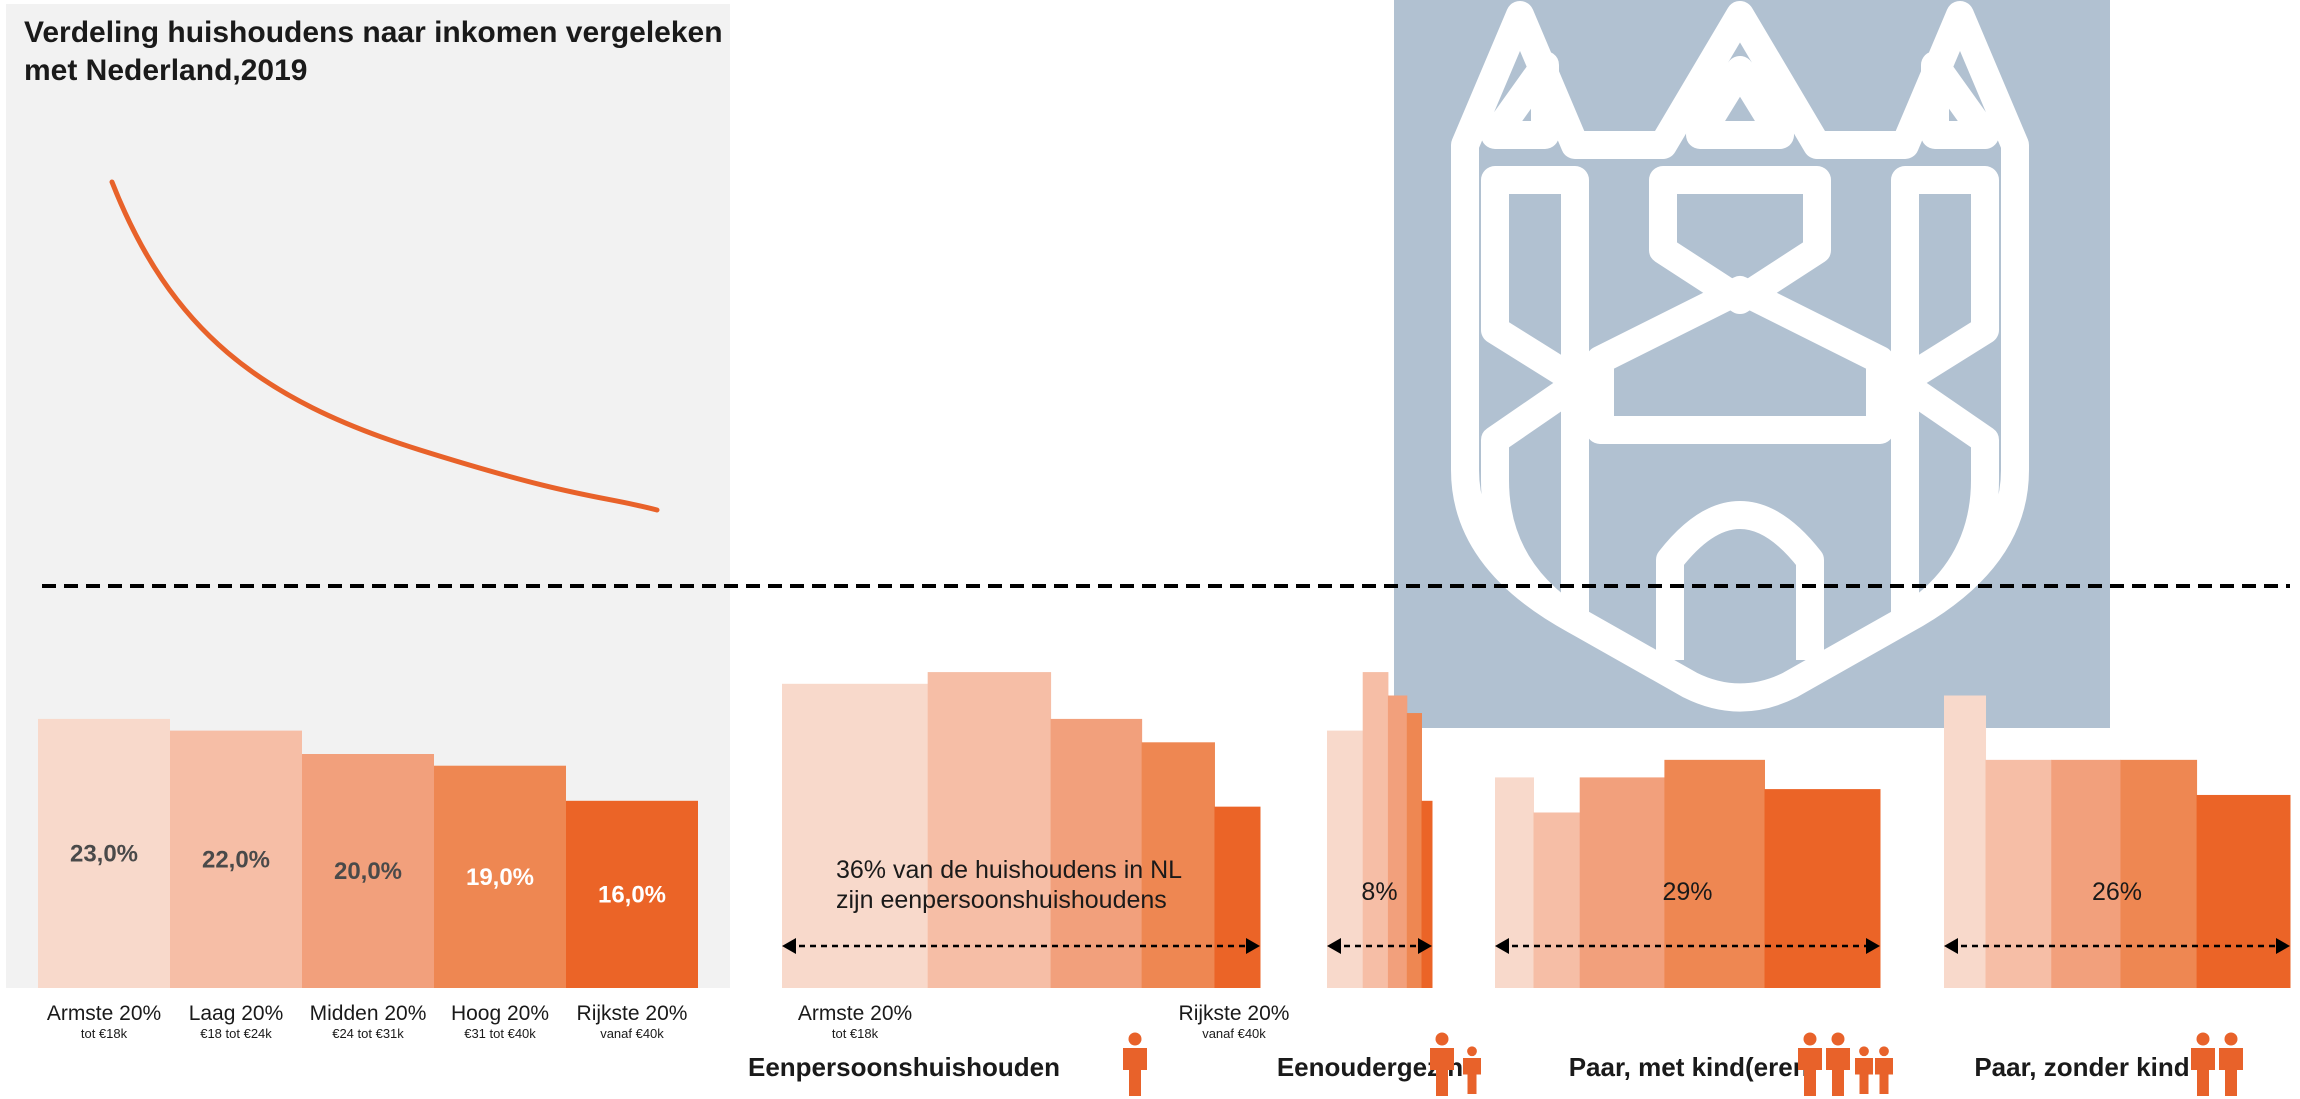 Image resolution: width=2300 pixels, height=1099 pixels. I want to click on share-annotation: 29%, so click(1687, 892).